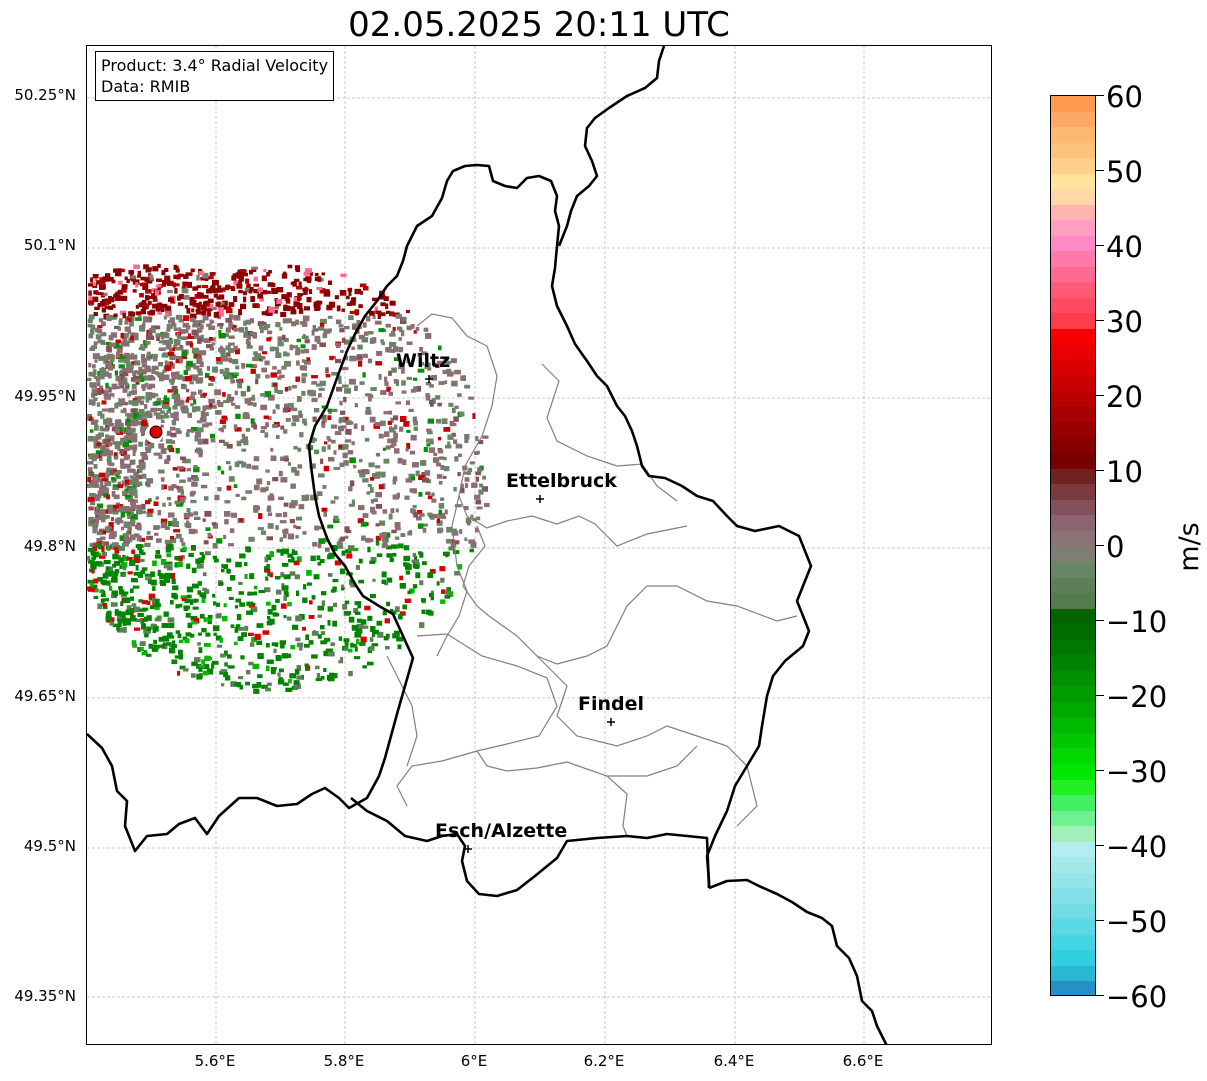 This screenshot has width=1207, height=1081. Describe the element at coordinates (45, 396) in the screenshot. I see `lat-label: 49.95°N` at that location.